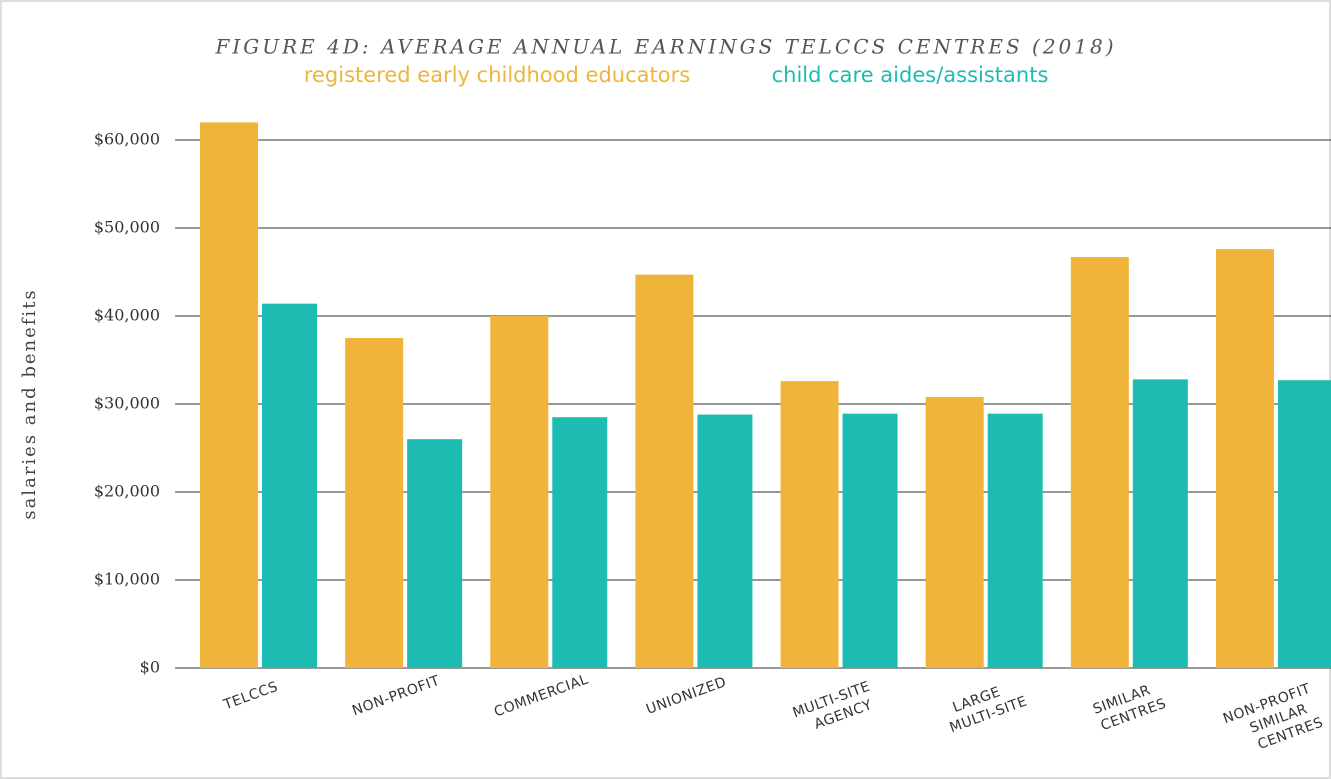 Image resolution: width=1331 pixels, height=779 pixels. What do you see at coordinates (127, 403) in the screenshot?
I see `y-tick-label: $30,000` at bounding box center [127, 403].